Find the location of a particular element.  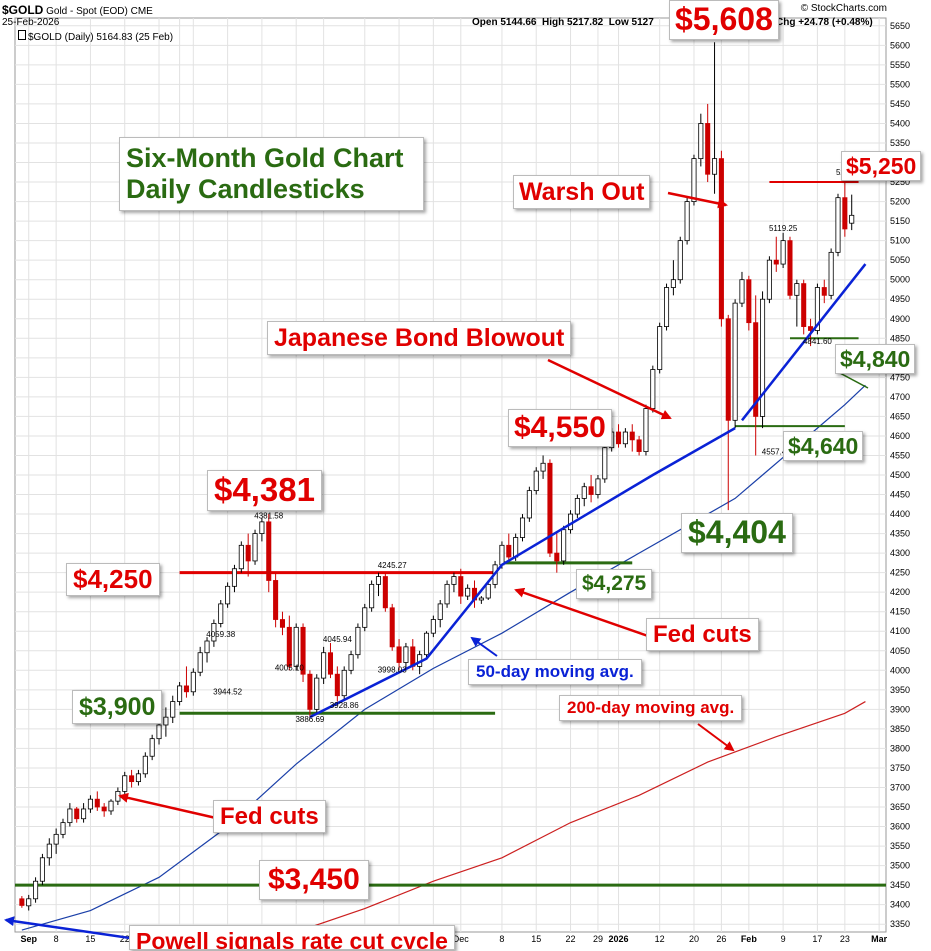

header-date: 25-Feb-2026 is located at coordinates (31, 22).